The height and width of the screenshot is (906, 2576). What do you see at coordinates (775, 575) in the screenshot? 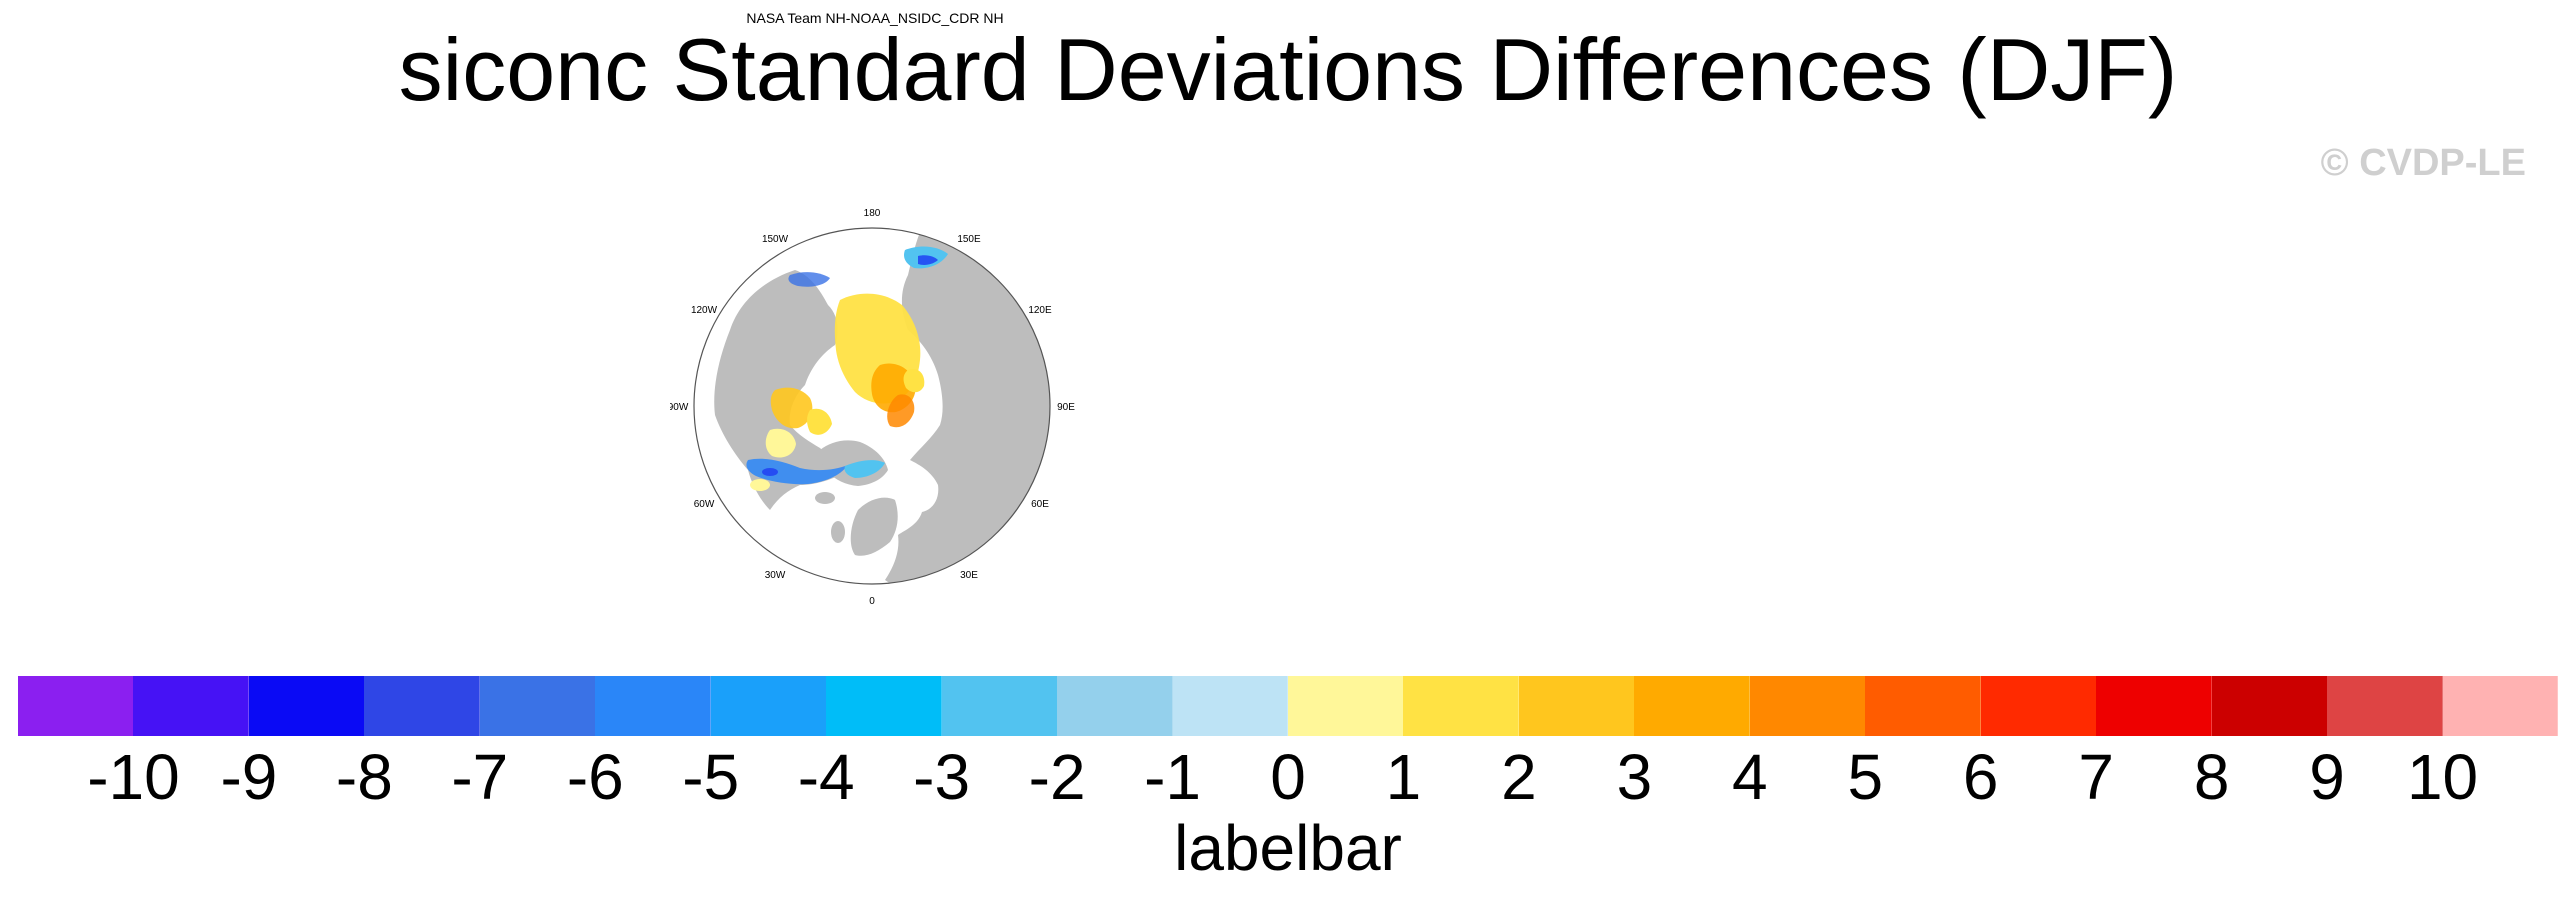
I see `lon-label: 30W` at bounding box center [775, 575].